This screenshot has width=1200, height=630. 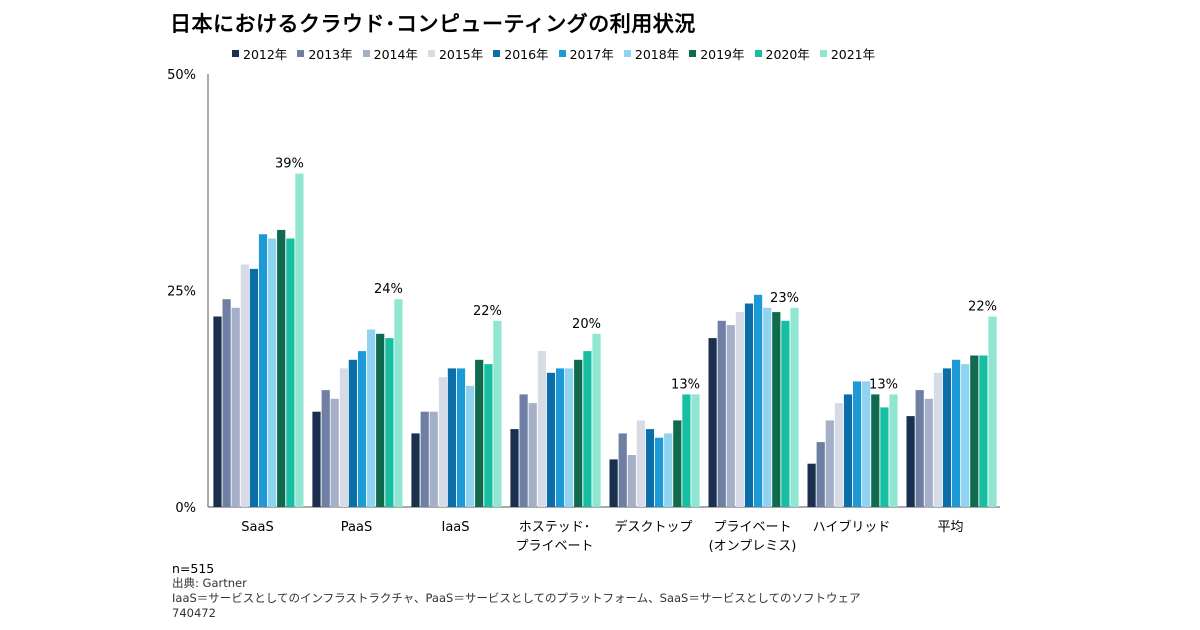 What do you see at coordinates (356, 527) in the screenshot?
I see `category-label-line: PaaS` at bounding box center [356, 527].